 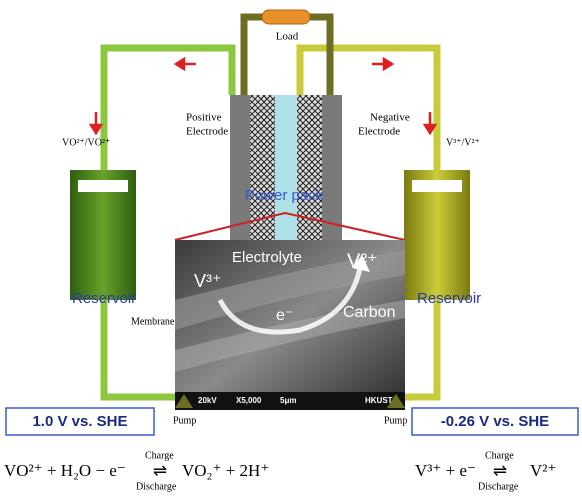 I want to click on label: -0.26 V vs. SHE, so click(x=495, y=421).